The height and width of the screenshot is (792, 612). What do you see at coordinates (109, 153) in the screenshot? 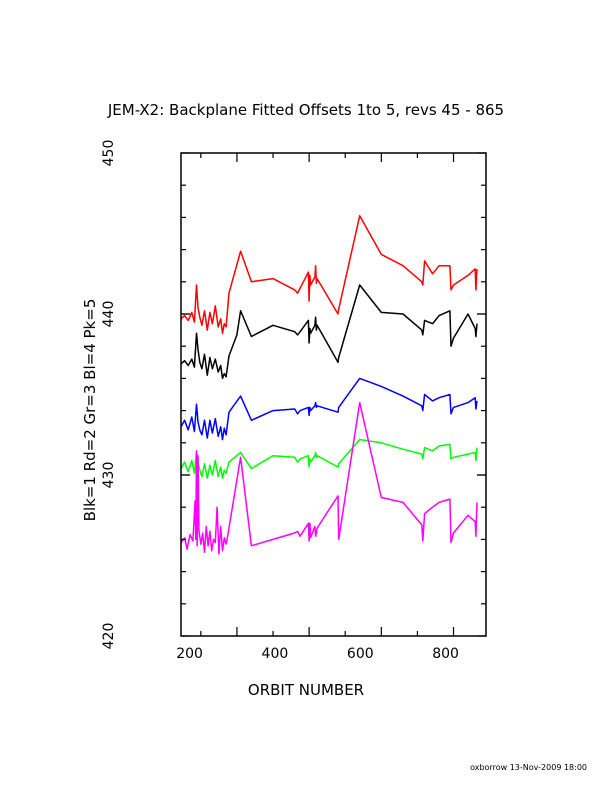
I see `y-tick-label-450: 450` at bounding box center [109, 153].